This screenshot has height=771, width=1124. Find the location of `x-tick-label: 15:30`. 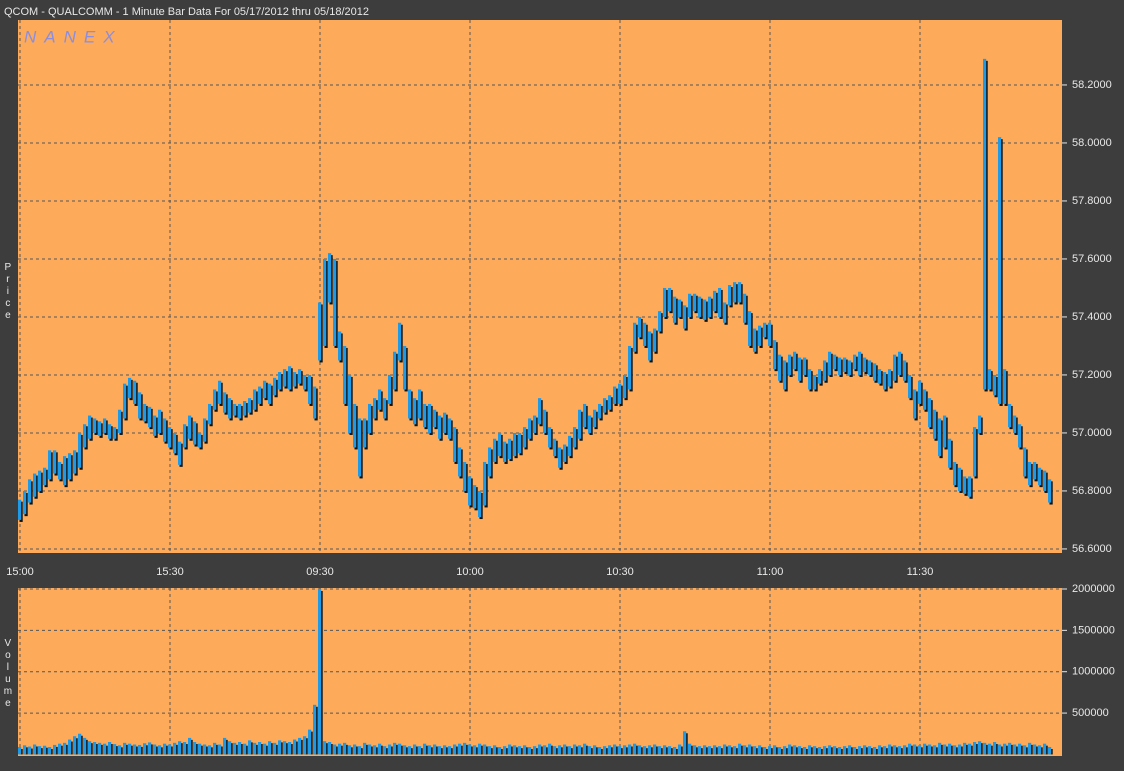

x-tick-label: 15:30 is located at coordinates (170, 572).